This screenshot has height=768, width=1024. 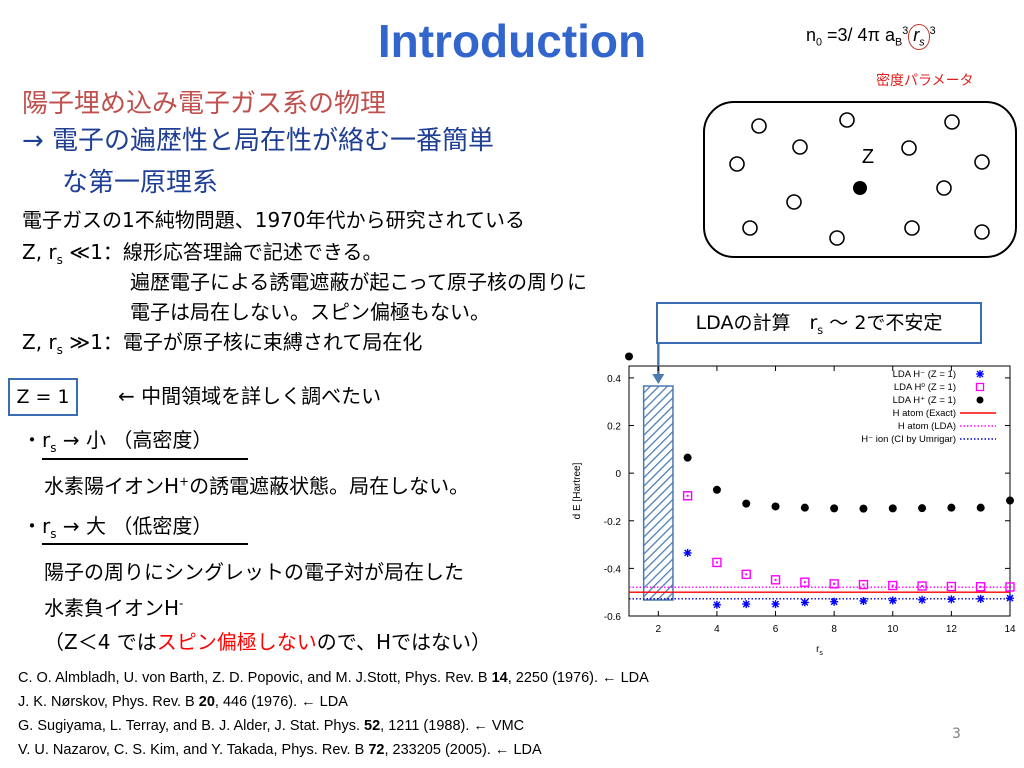 I want to click on bullet-2-text-2: 水素負イオンH-, so click(x=113, y=606).